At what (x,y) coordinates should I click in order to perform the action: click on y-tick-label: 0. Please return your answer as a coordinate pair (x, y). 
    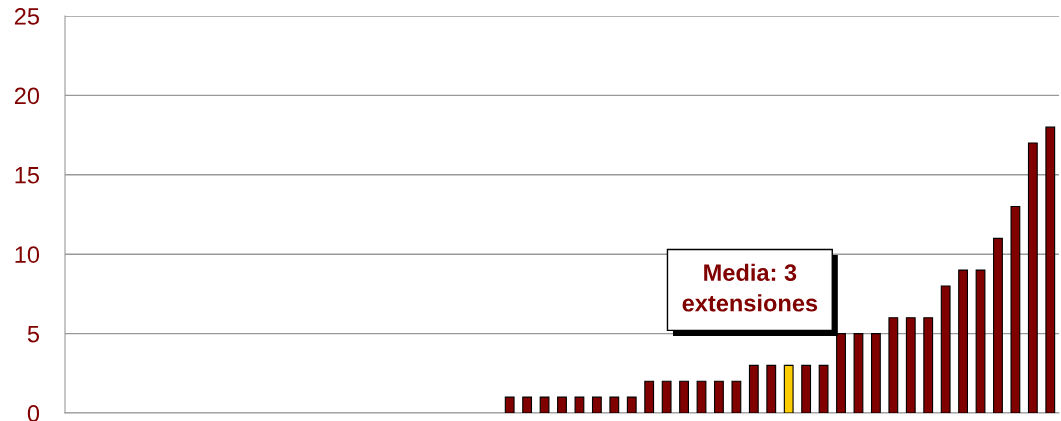
    Looking at the image, I should click on (33, 413).